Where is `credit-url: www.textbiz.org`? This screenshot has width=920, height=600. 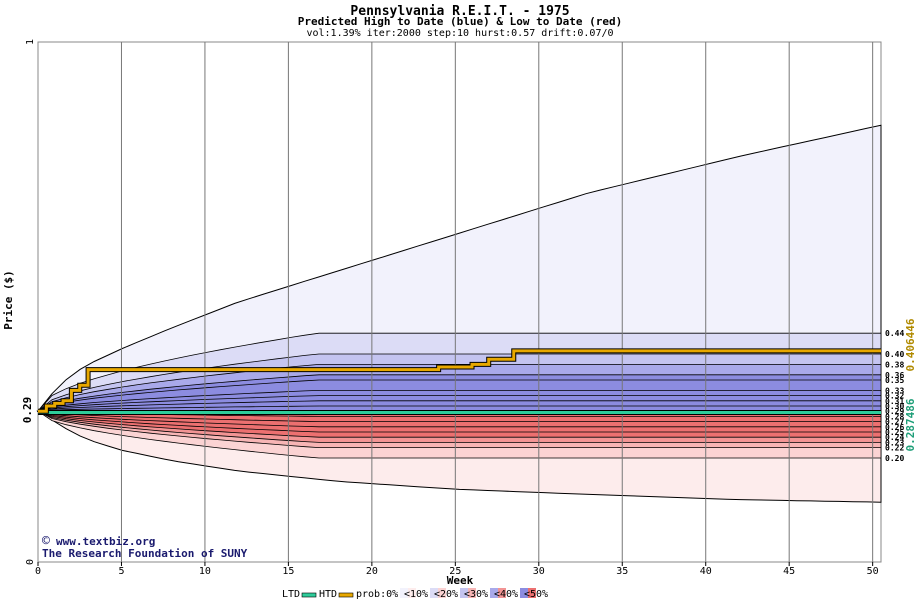 credit-url: www.textbiz.org is located at coordinates (105, 541).